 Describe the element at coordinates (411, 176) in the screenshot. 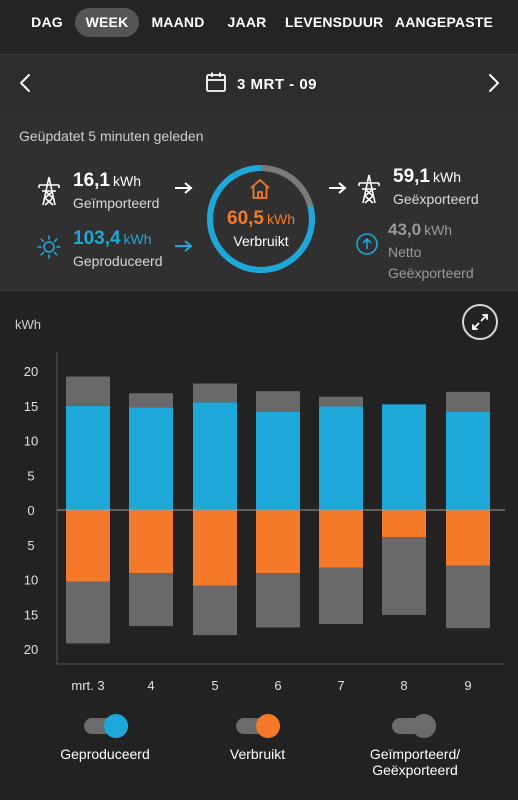

I see `exported-value: 59,1` at that location.